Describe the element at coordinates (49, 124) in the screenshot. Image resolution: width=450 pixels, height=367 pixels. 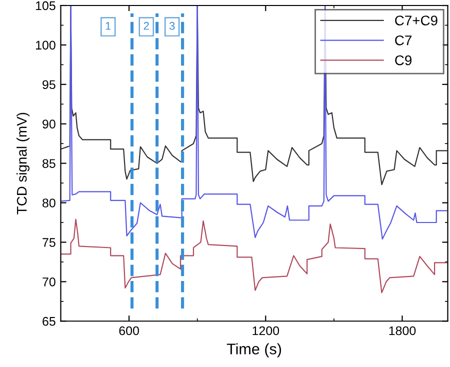
I see `y-tick-label: 90` at that location.